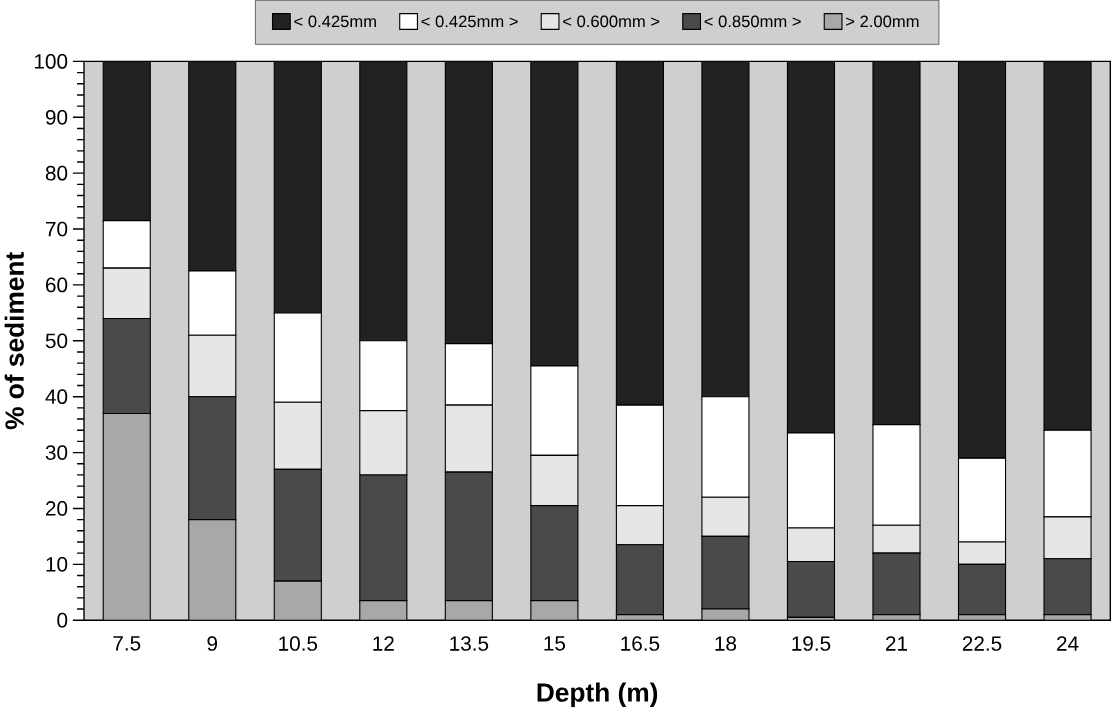 The width and height of the screenshot is (1111, 712). What do you see at coordinates (298, 644) in the screenshot?
I see `x-tick-label: 10.5` at bounding box center [298, 644].